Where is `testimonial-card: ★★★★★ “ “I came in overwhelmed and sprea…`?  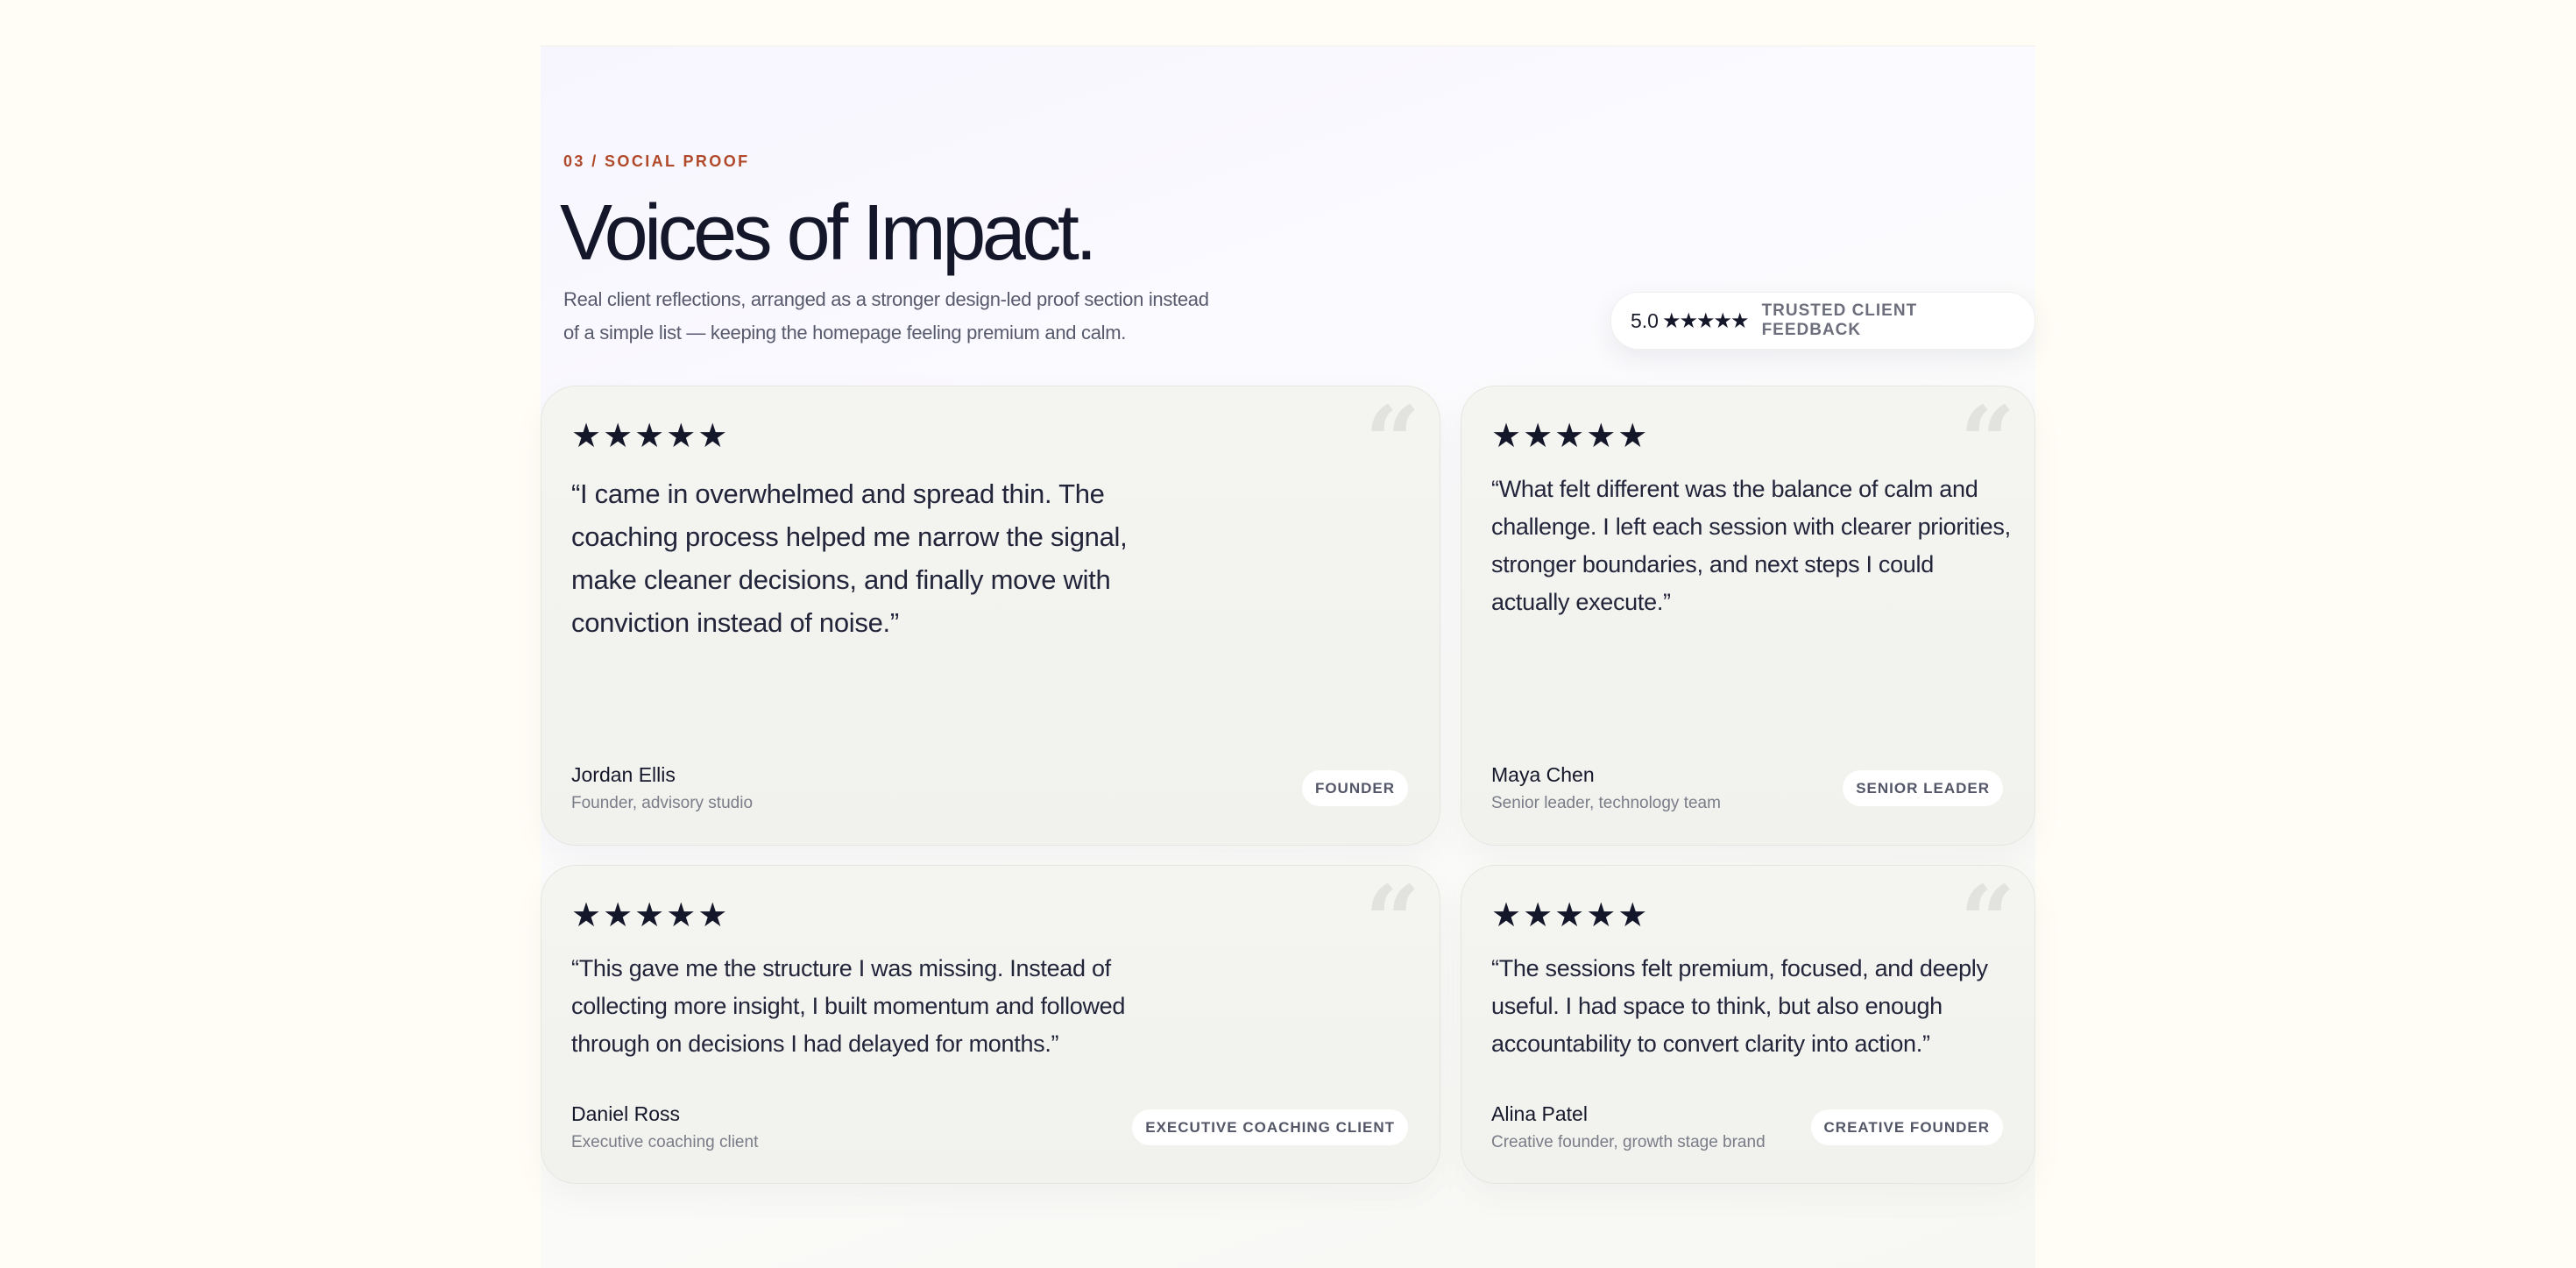
testimonial-card: ★★★★★ “ “I came in overwhelmed and sprea… is located at coordinates (990, 616).